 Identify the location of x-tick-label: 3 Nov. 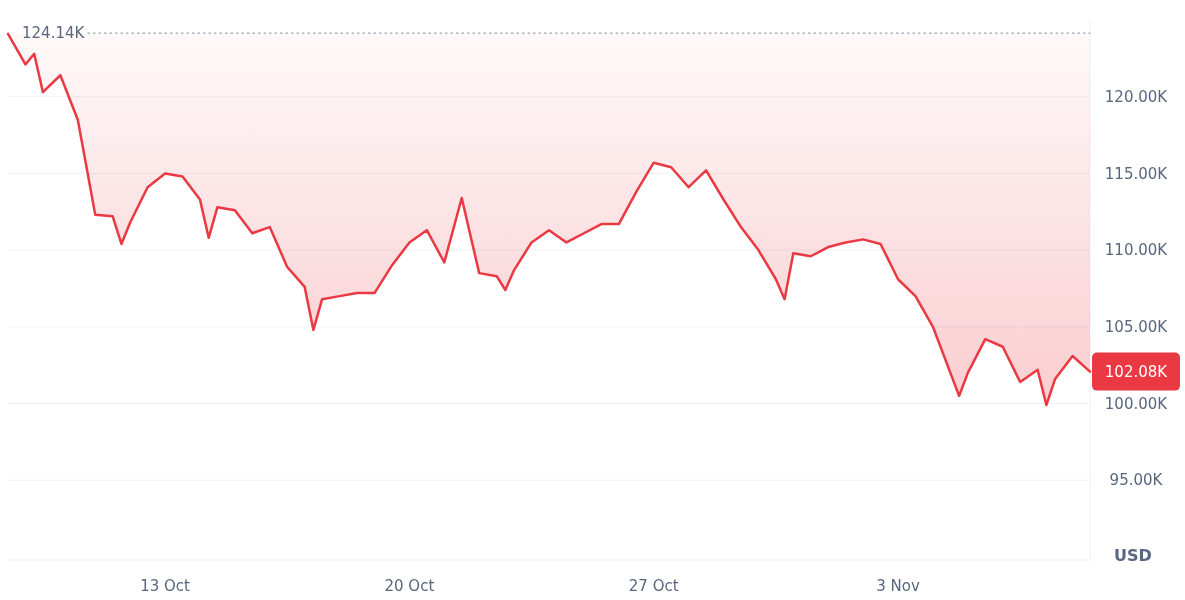
(898, 586).